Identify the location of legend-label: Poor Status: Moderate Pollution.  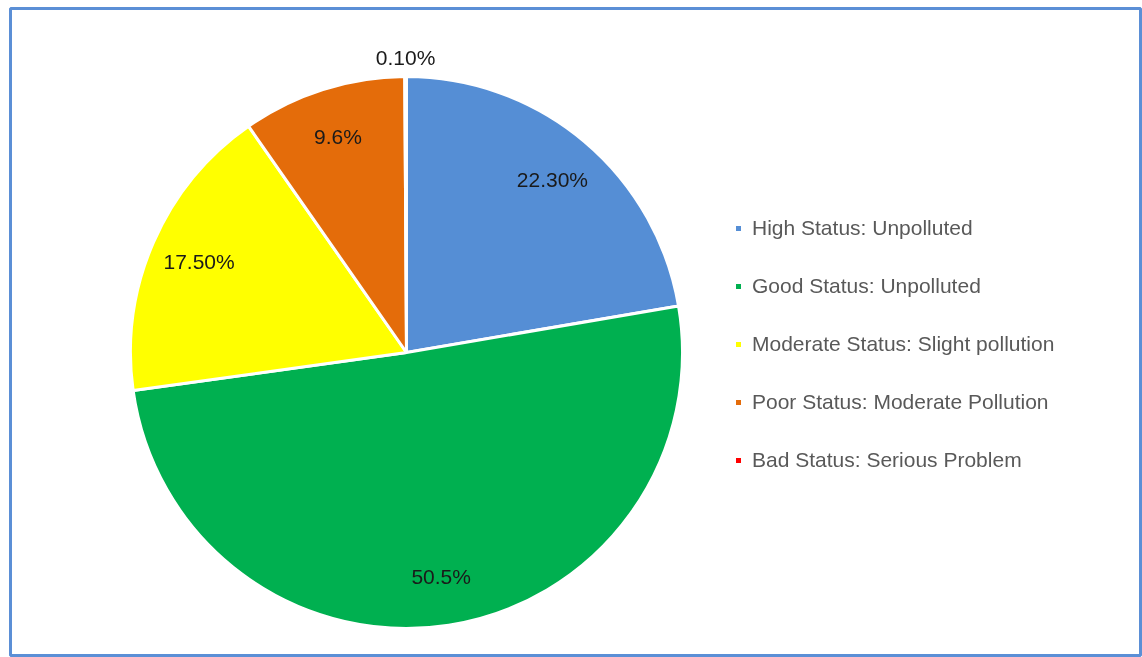
(900, 402).